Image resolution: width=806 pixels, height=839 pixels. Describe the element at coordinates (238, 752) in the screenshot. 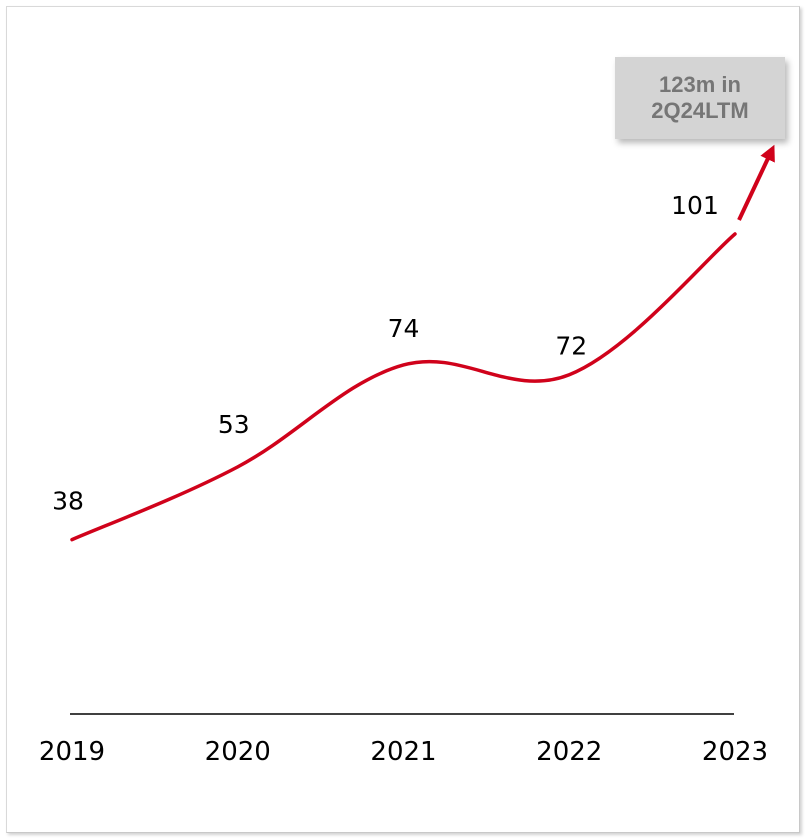

I see `x-tick-2020: 2020` at that location.